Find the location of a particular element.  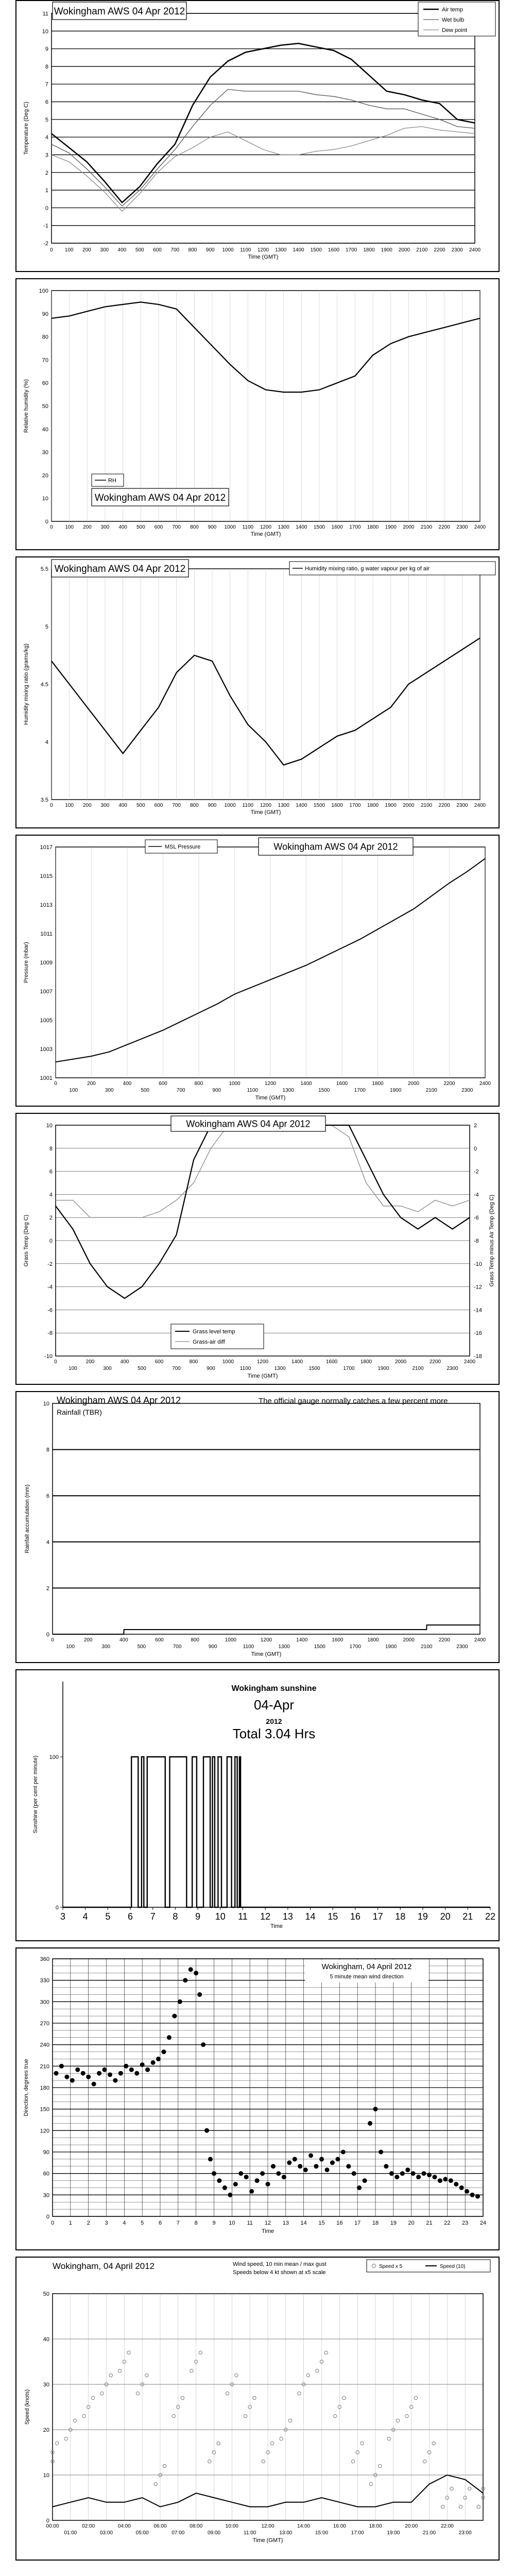

y-tick-label: 1003 is located at coordinates (47, 1049).